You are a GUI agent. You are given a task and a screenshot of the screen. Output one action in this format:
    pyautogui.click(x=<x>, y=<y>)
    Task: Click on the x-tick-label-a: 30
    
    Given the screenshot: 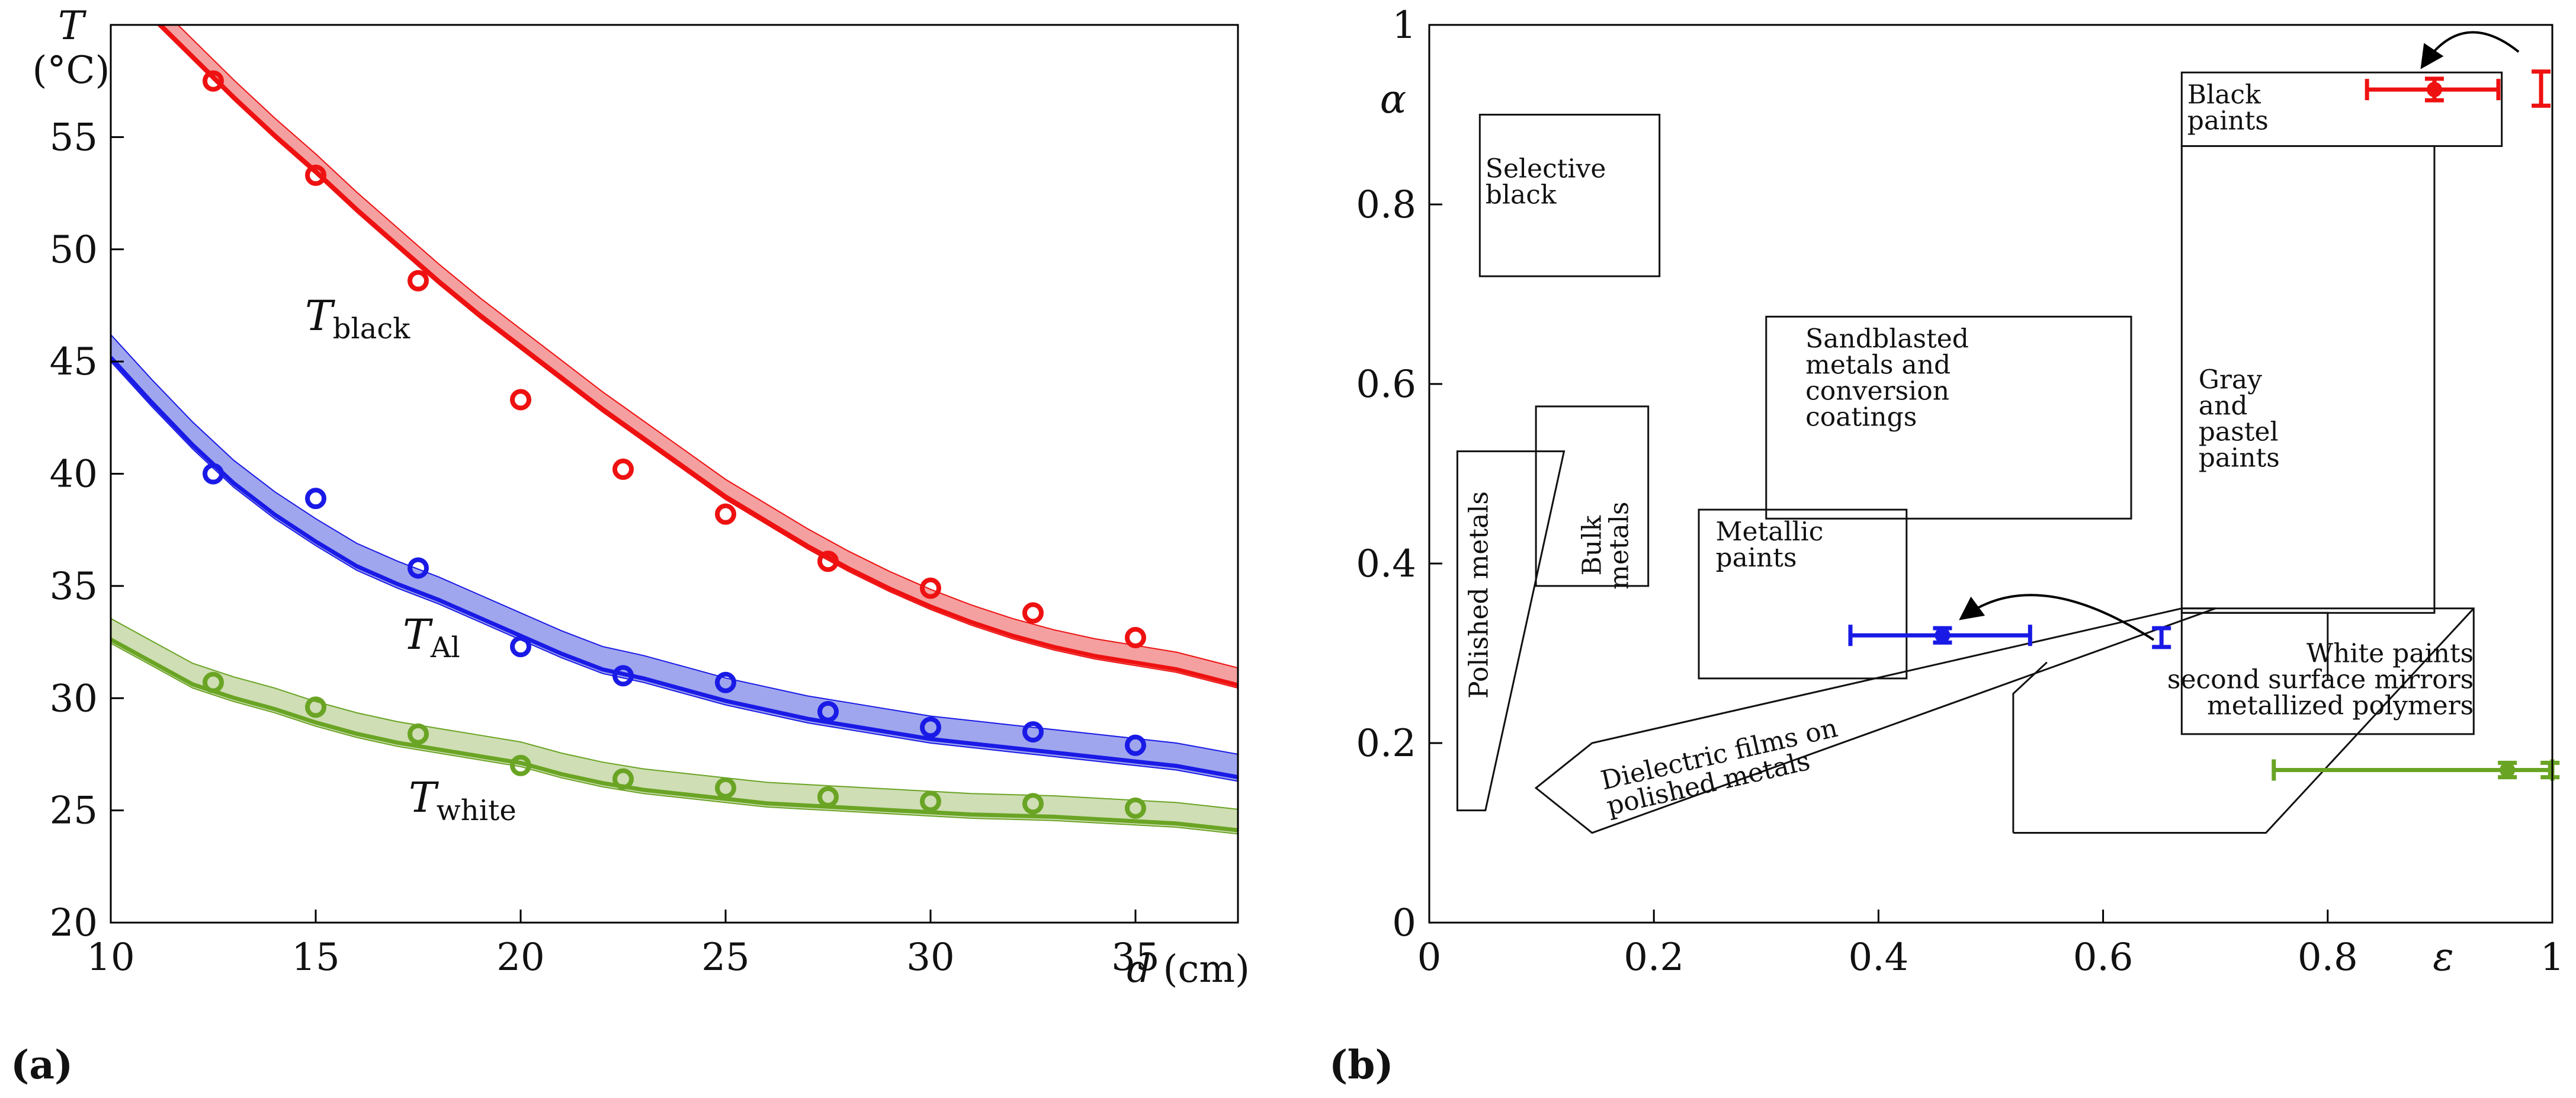 What is the action you would take?
    pyautogui.click(x=930, y=957)
    